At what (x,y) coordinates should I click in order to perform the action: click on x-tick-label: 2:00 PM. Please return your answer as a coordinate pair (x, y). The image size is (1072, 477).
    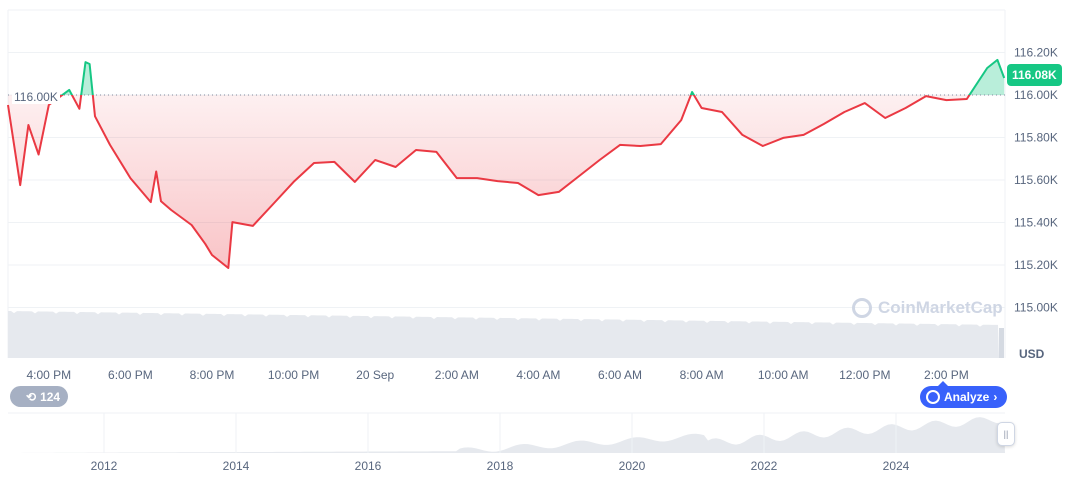
    Looking at the image, I should click on (946, 375).